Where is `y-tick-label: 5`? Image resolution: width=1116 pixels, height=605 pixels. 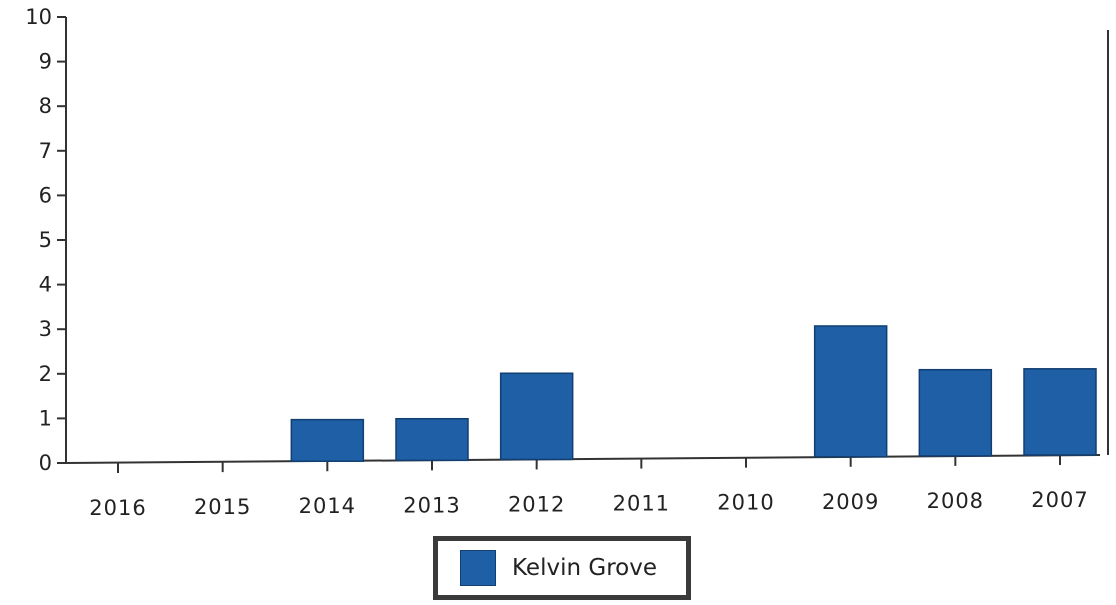
y-tick-label: 5 is located at coordinates (45, 240).